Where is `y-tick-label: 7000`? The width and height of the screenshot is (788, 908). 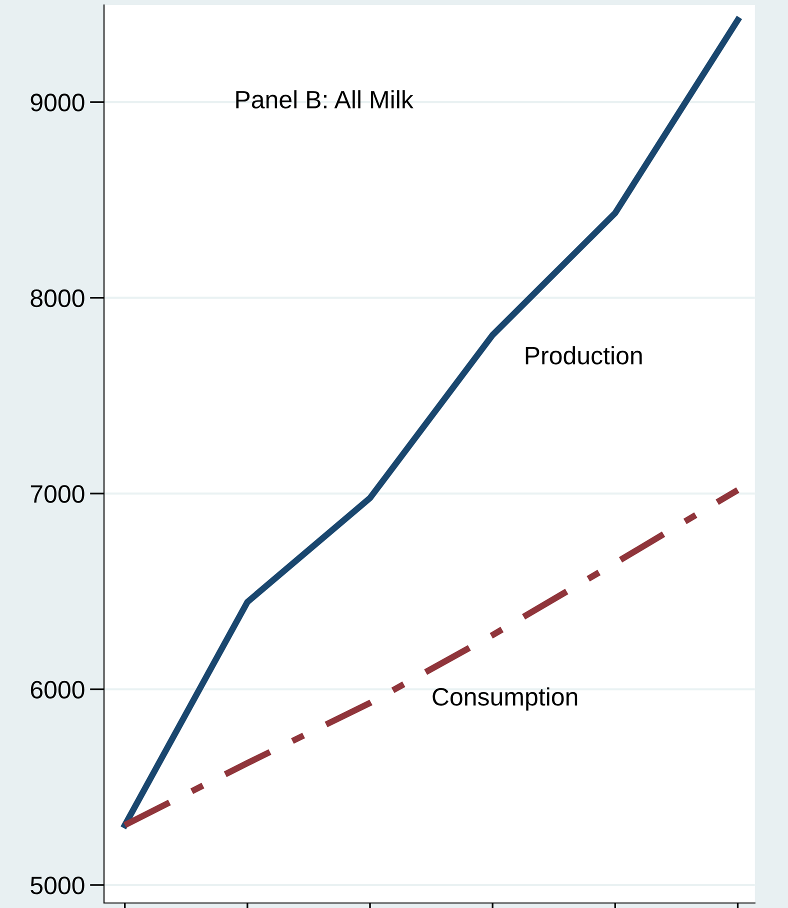 y-tick-label: 7000 is located at coordinates (57, 494).